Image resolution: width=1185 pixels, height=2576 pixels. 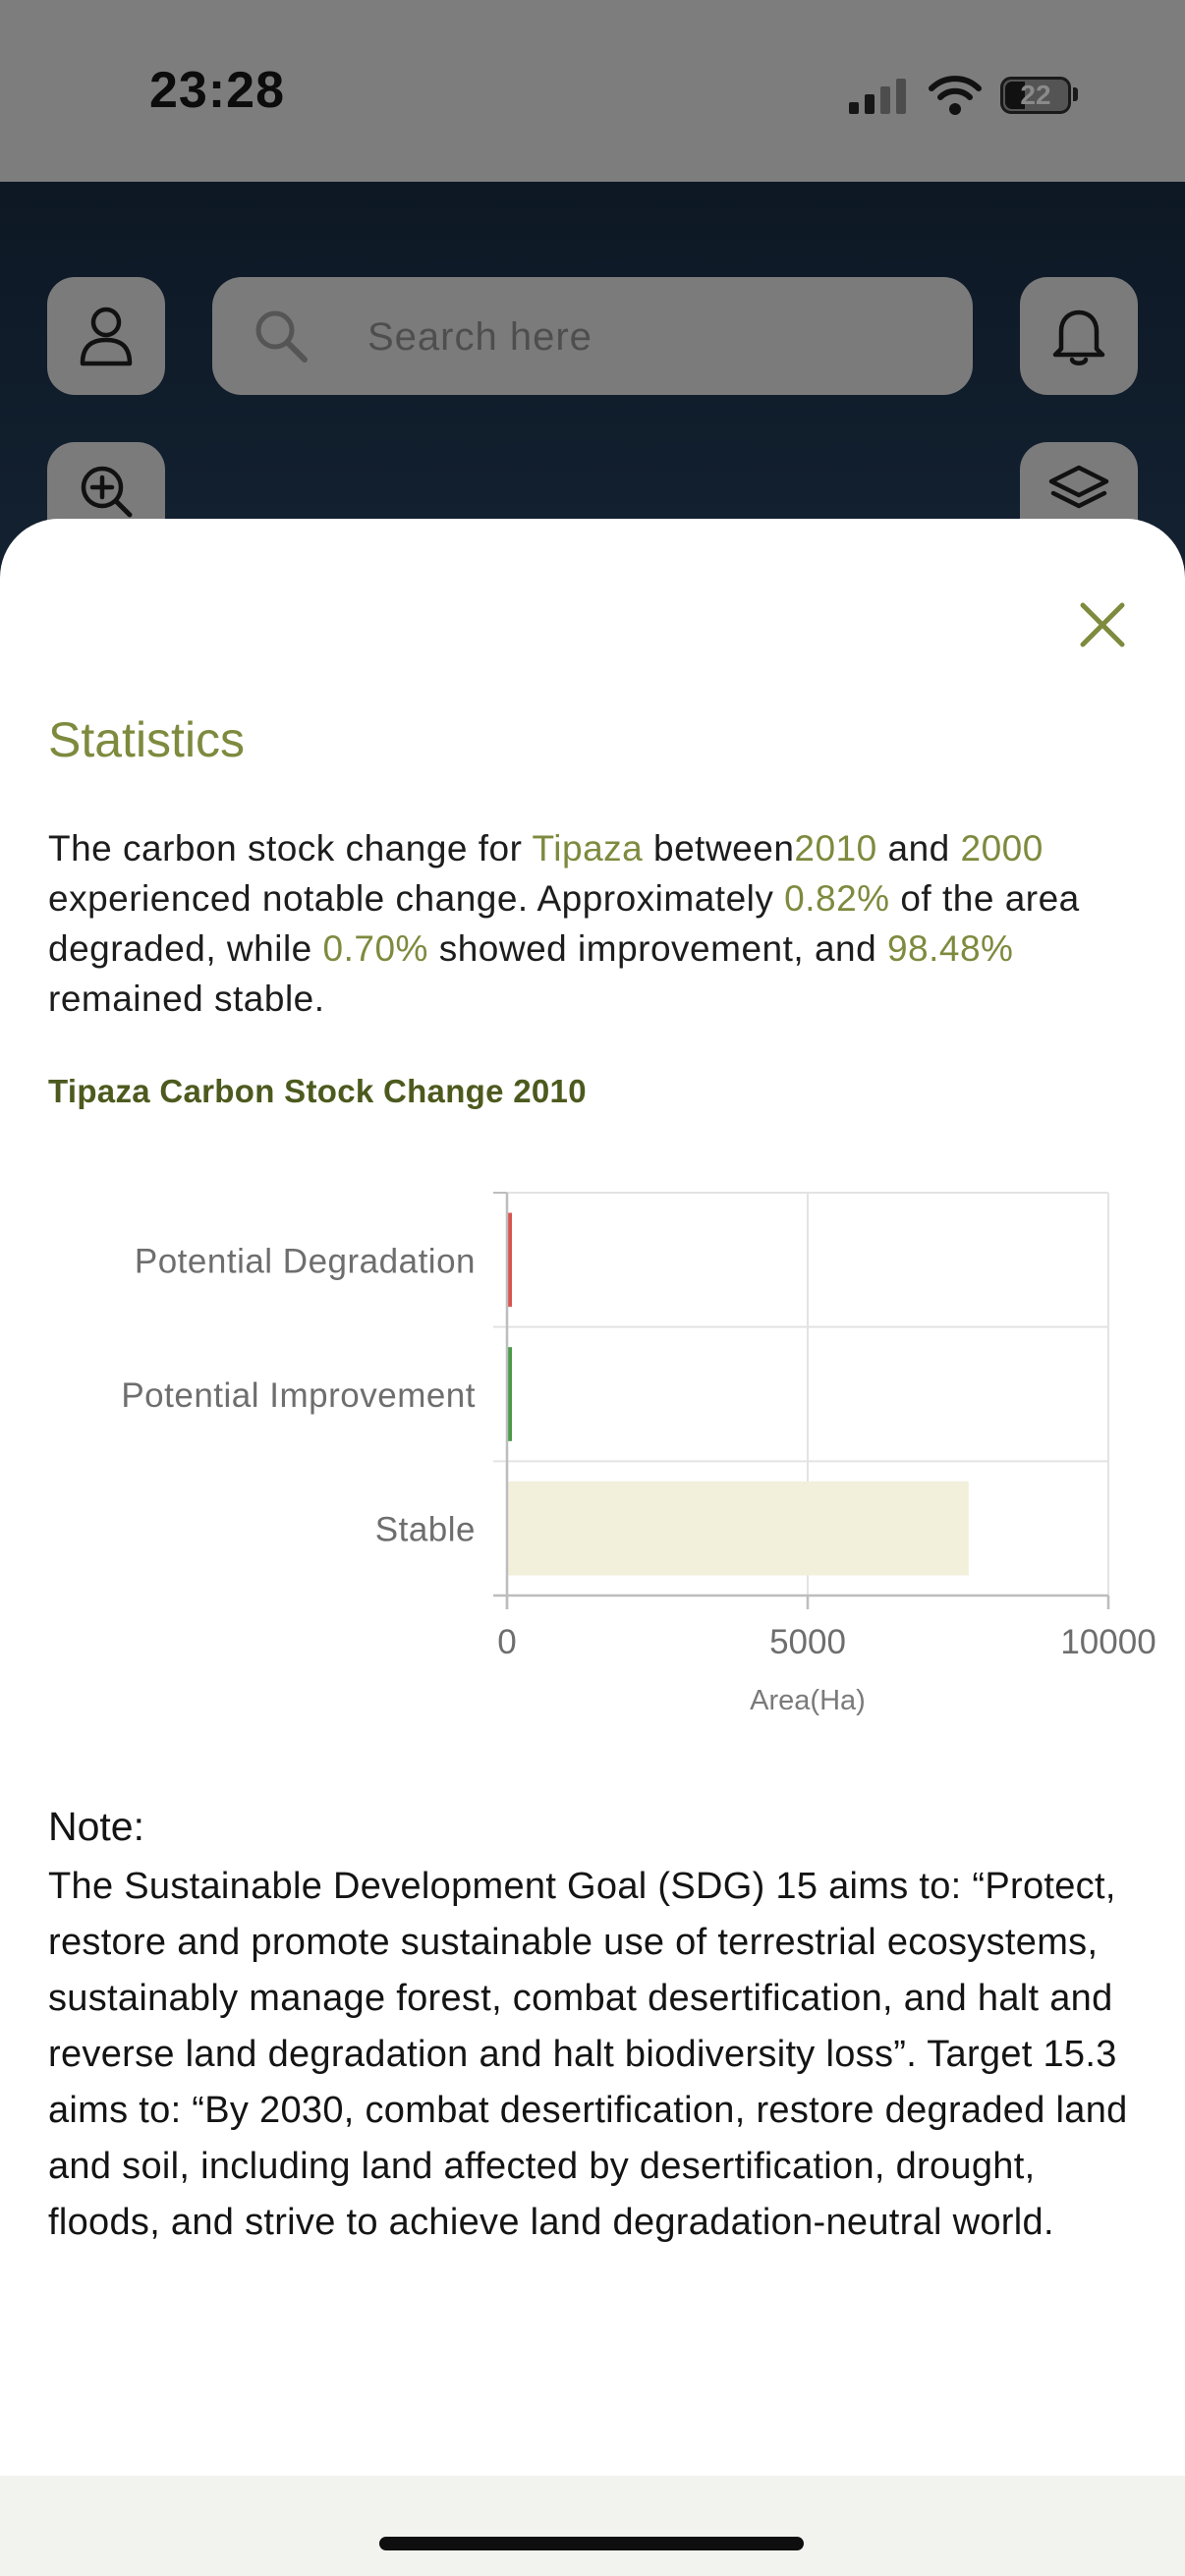 What do you see at coordinates (217, 90) in the screenshot?
I see `status-time: 23:28` at bounding box center [217, 90].